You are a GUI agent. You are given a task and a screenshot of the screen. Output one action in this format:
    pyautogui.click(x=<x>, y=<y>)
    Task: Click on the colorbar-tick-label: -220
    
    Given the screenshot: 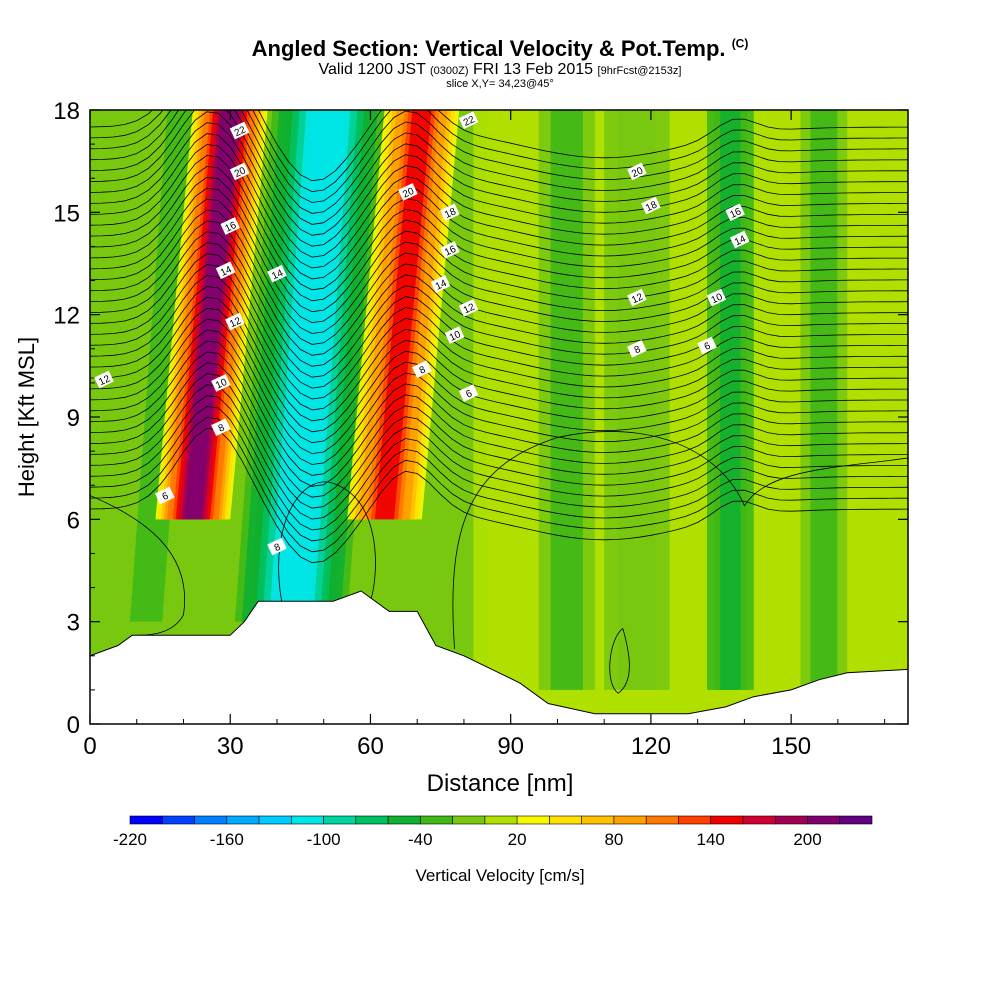 What is the action you would take?
    pyautogui.click(x=130, y=839)
    